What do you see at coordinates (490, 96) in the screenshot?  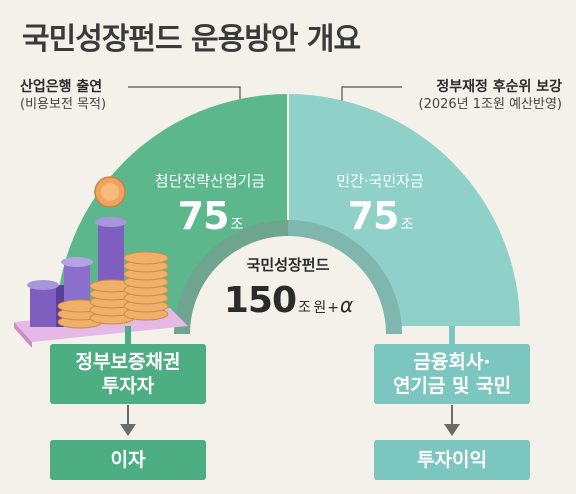 I see `right-note: 정부재정 후순위 보강 (2026년 1조원 예산반영)` at bounding box center [490, 96].